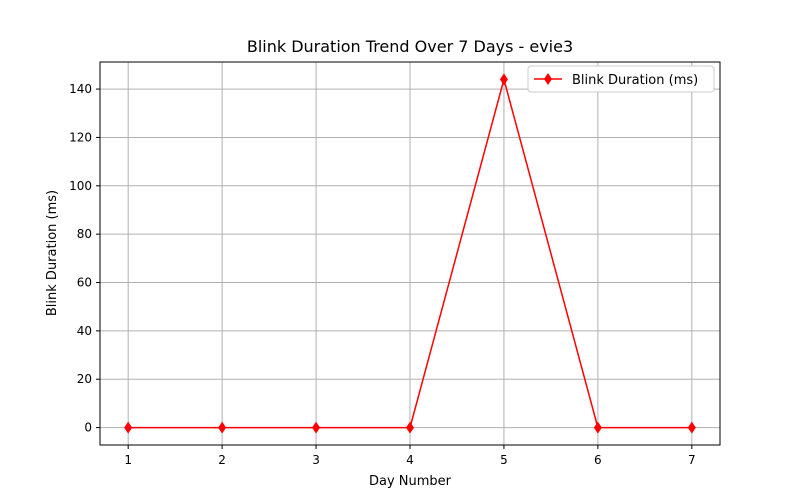 The width and height of the screenshot is (800, 504). Describe the element at coordinates (52, 253) in the screenshot. I see `y-axis-label: Blink Duration (ms)` at that location.